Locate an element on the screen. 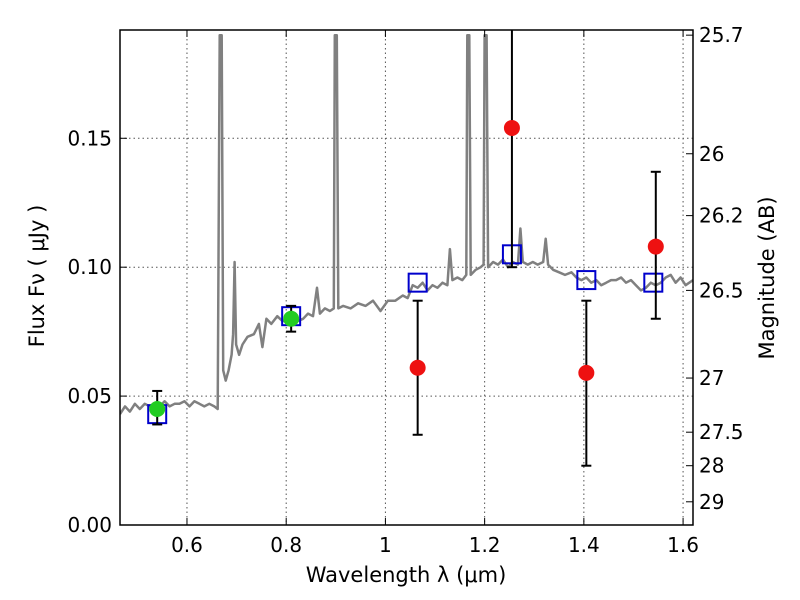  x-tick-label: 0.6 is located at coordinates (187, 545).